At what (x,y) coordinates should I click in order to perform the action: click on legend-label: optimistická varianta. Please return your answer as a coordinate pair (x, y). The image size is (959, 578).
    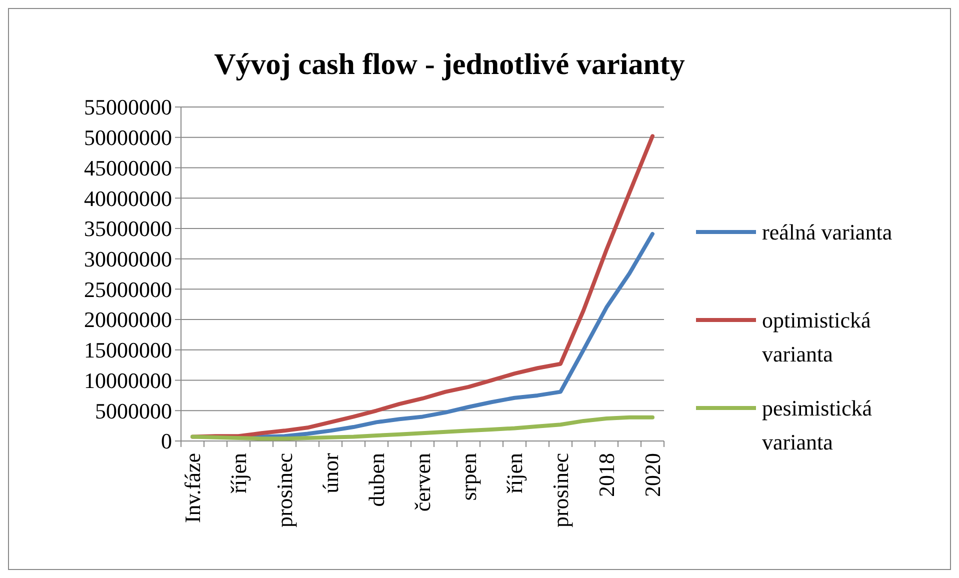
    Looking at the image, I should click on (816, 337).